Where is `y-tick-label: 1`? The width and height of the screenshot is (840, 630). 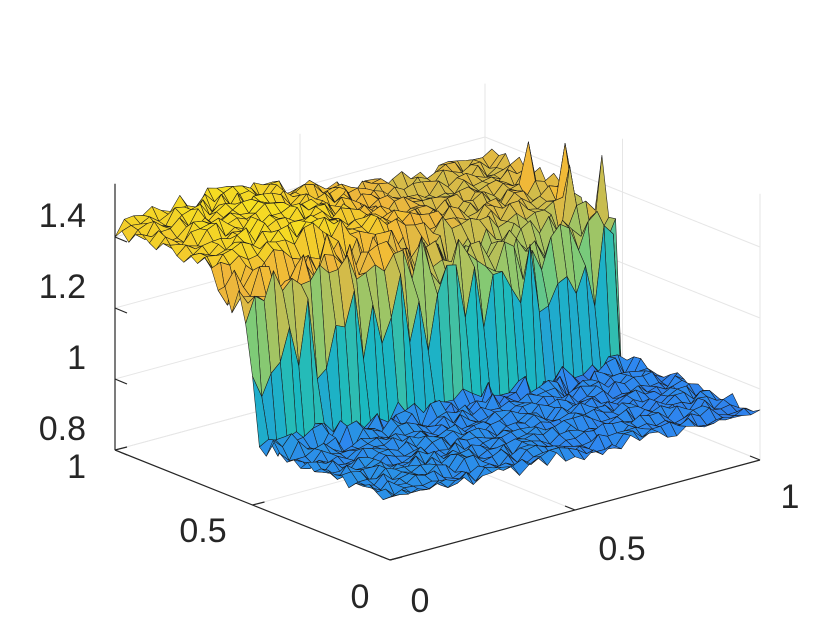
y-tick-label: 1 is located at coordinates (76, 467).